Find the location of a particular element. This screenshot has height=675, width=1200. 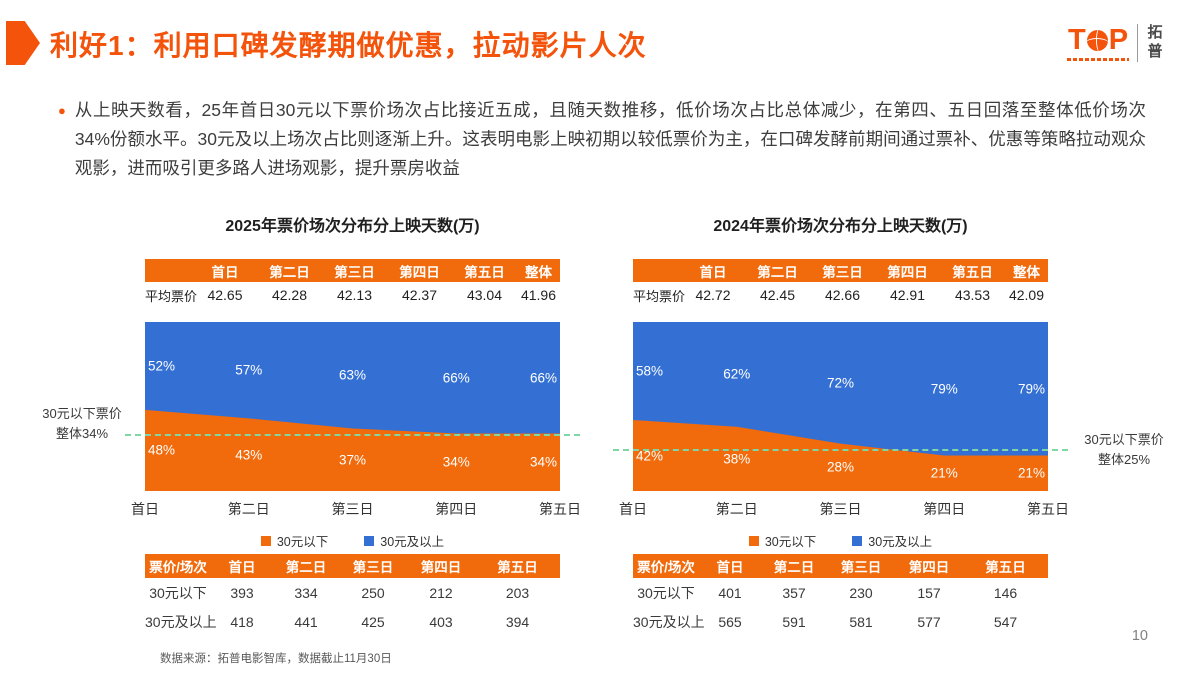

table-header-cell: 第三日 is located at coordinates (373, 567).